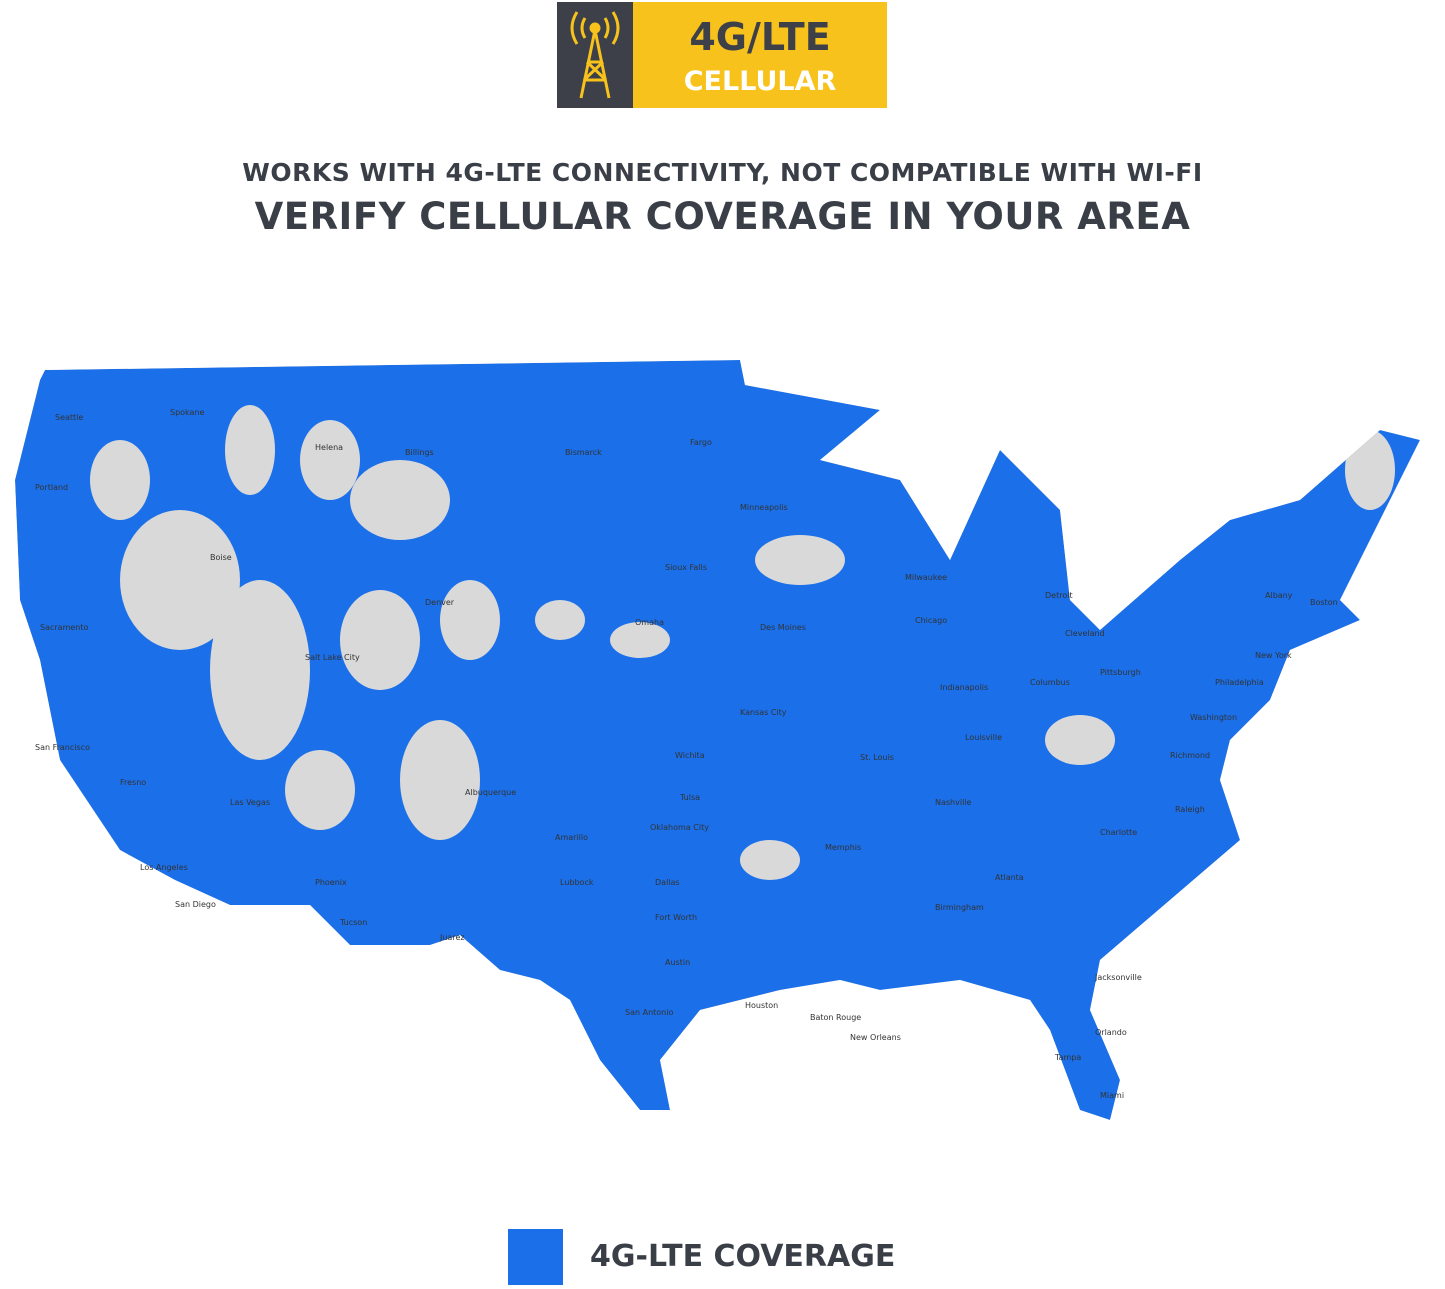 This screenshot has height=1289, width=1445. I want to click on city-label: Atlanta, so click(1009, 877).